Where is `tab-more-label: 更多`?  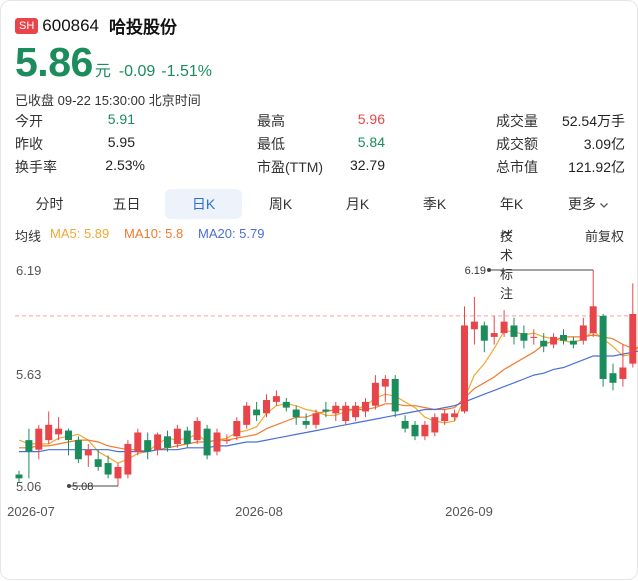
tab-more-label: 更多 is located at coordinates (582, 204).